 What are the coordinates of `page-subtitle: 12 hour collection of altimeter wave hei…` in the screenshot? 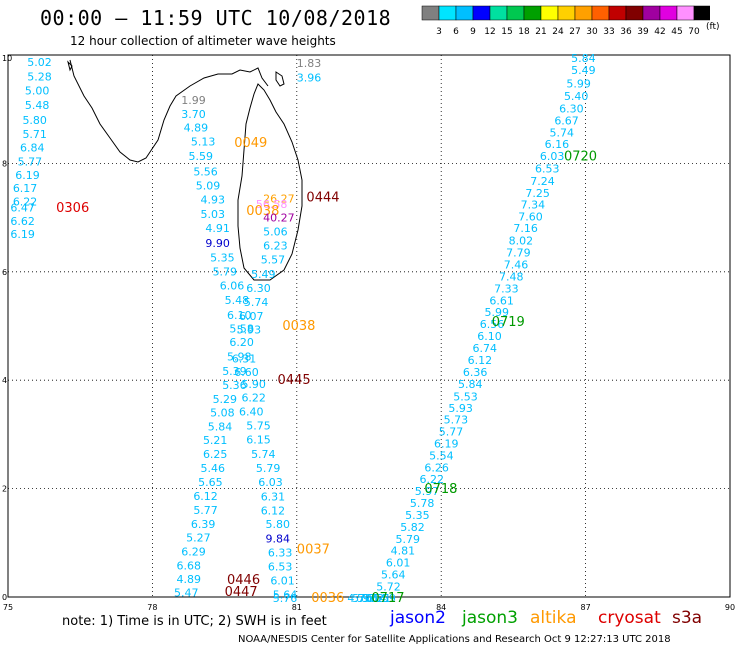 It's located at (203, 41).